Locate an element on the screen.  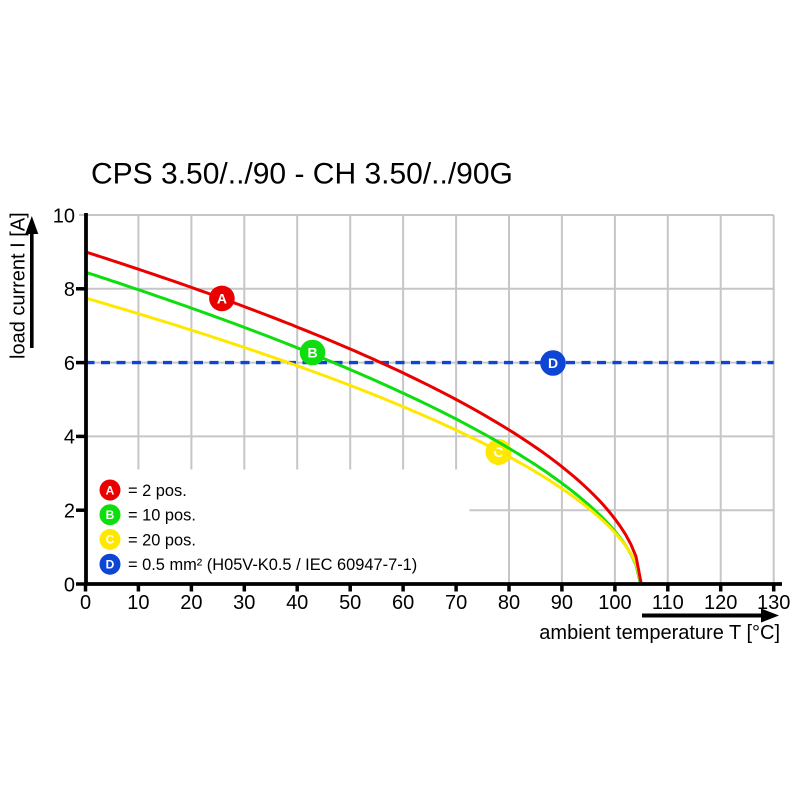
svg-text: C is located at coordinates (110, 540).